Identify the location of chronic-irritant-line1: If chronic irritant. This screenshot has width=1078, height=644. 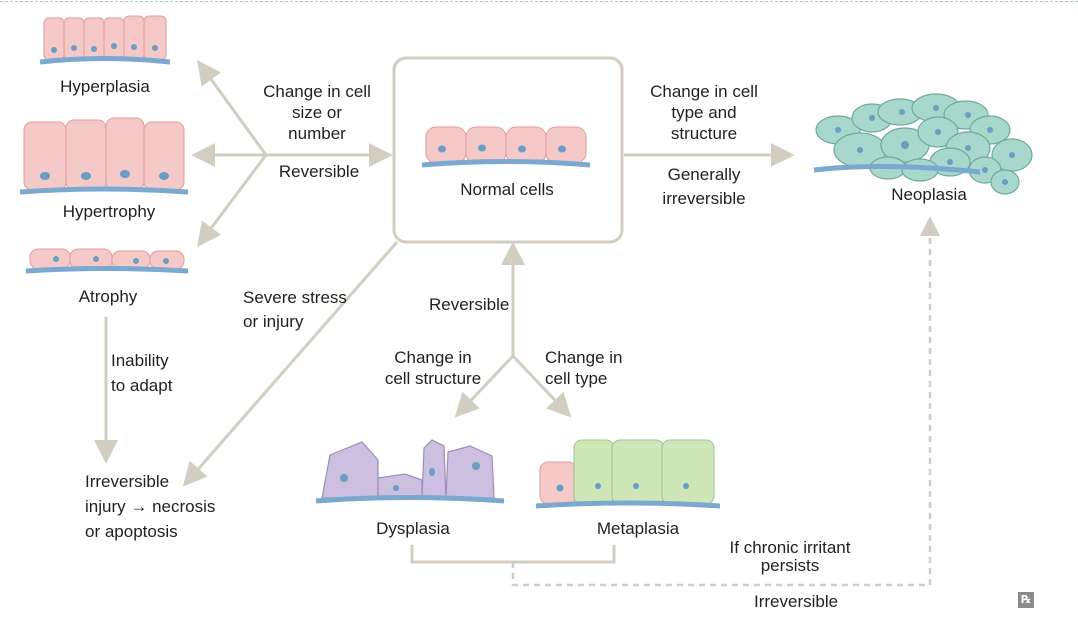
(790, 547).